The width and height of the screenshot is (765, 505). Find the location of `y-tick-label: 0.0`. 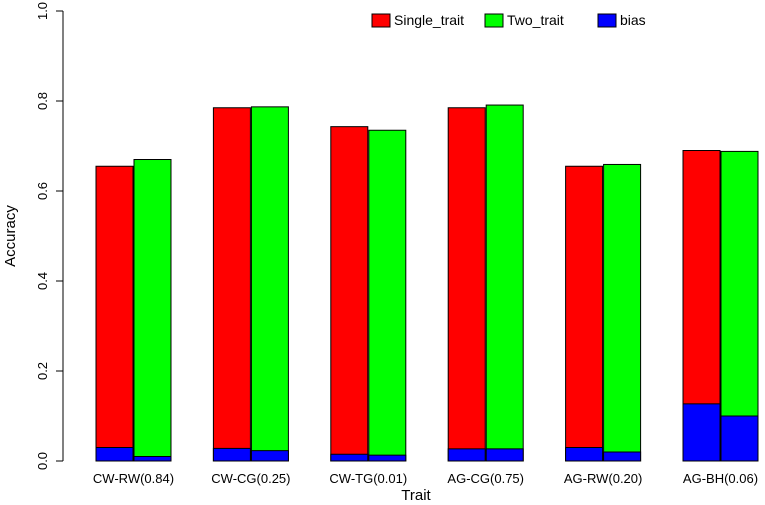

y-tick-label: 0.0 is located at coordinates (42, 461).